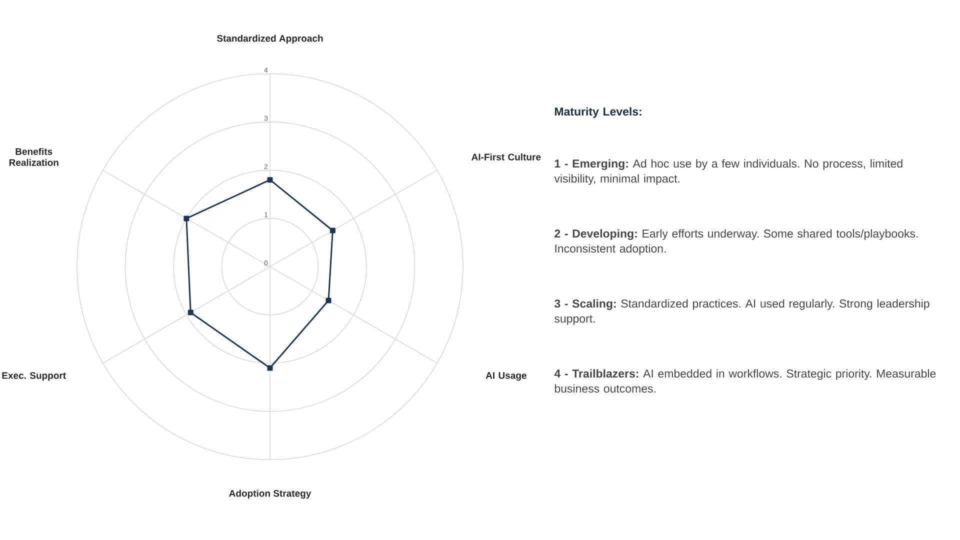  Describe the element at coordinates (269, 39) in the screenshot. I see `spoke-label: Standardized Approach` at that location.